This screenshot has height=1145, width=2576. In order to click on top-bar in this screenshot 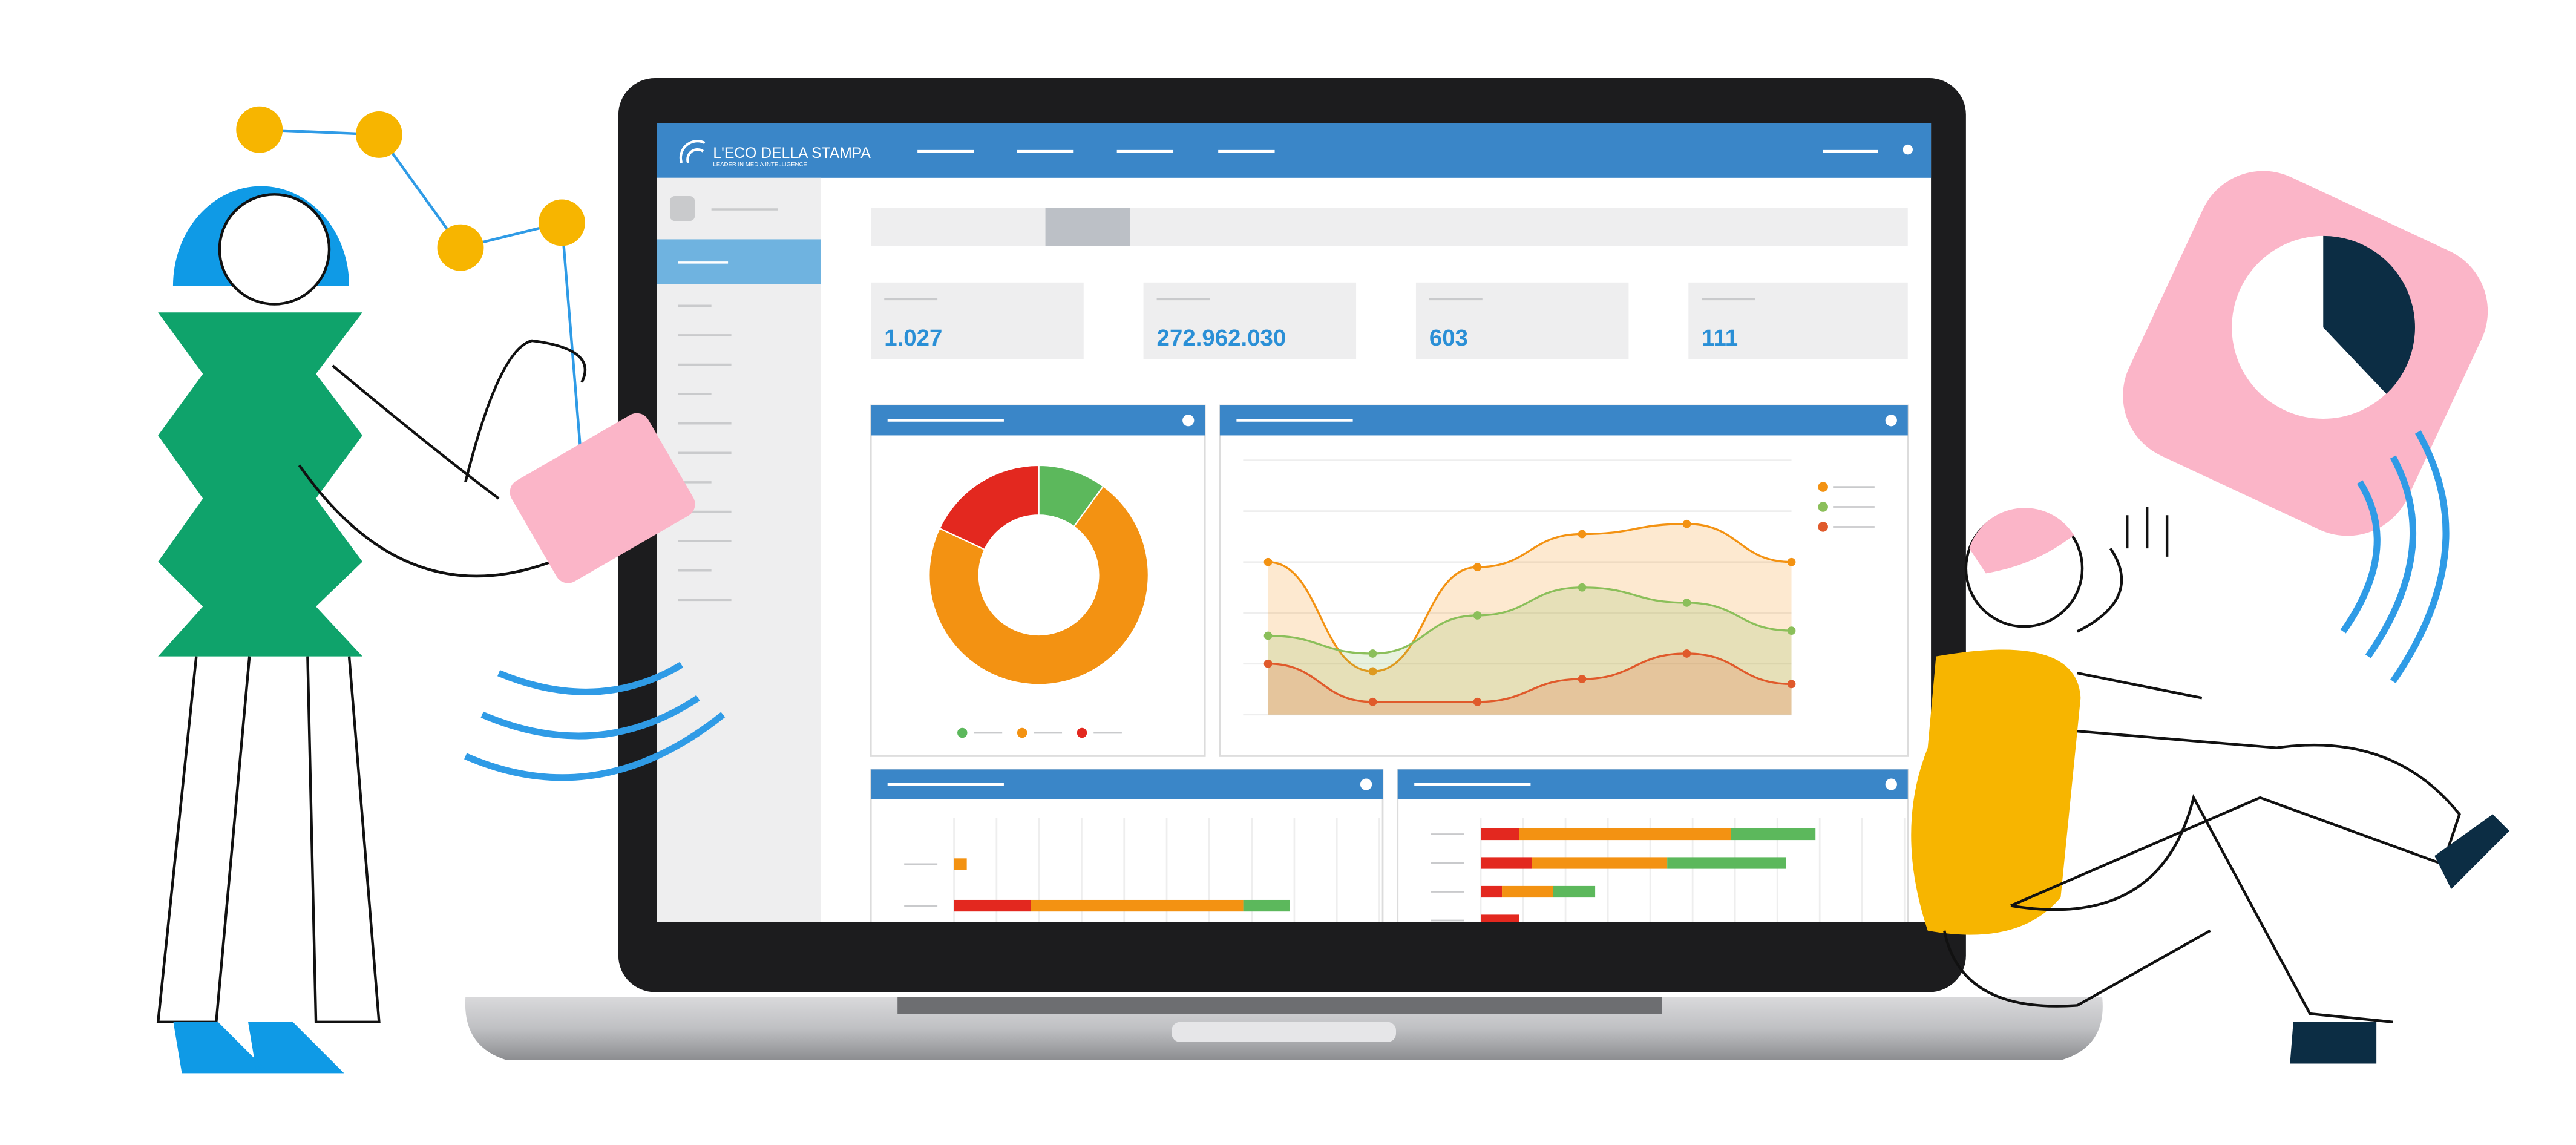, I will do `click(1294, 150)`.